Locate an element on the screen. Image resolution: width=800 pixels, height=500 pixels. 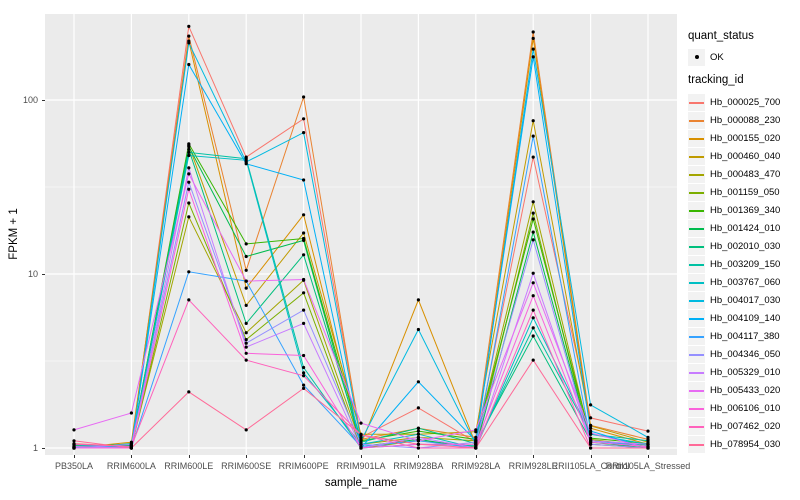
legend-item-quant-status-ok: OK is located at coordinates (706, 57).